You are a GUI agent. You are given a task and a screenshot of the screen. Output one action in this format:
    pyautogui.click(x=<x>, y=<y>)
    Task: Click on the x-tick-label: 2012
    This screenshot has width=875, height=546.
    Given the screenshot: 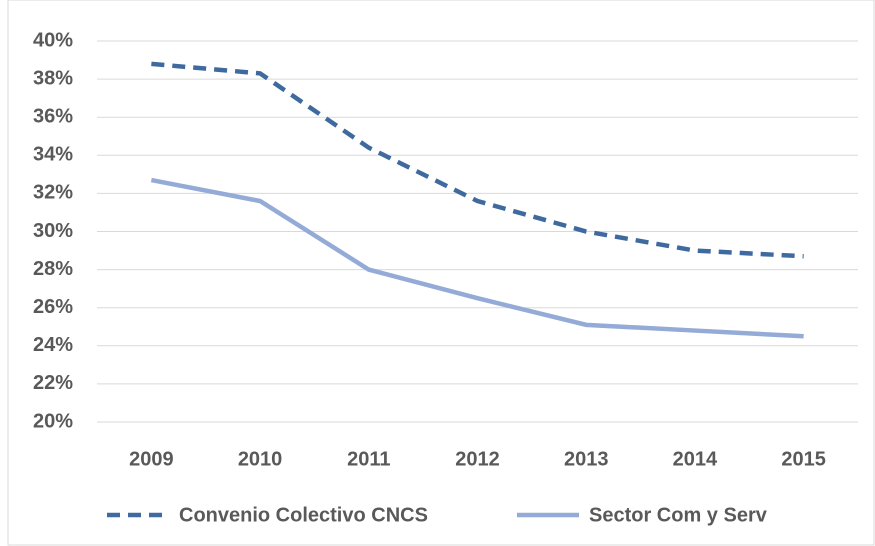 What is the action you would take?
    pyautogui.click(x=477, y=459)
    